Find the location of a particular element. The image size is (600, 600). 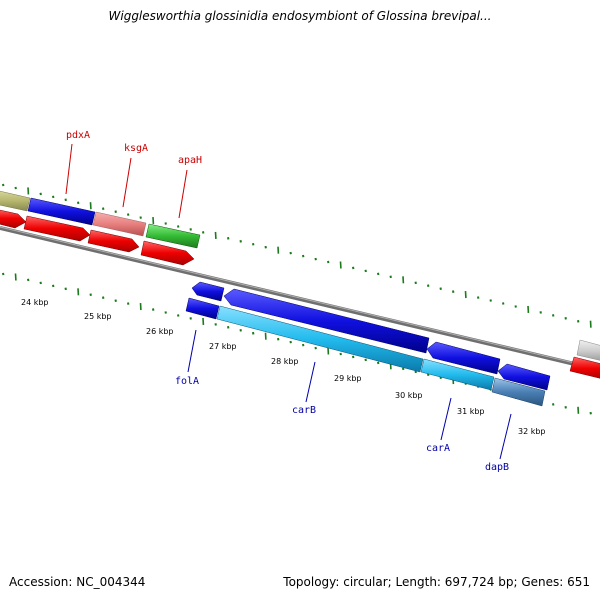

gene-arrow-reverse-mid is located at coordinates (463, 358).